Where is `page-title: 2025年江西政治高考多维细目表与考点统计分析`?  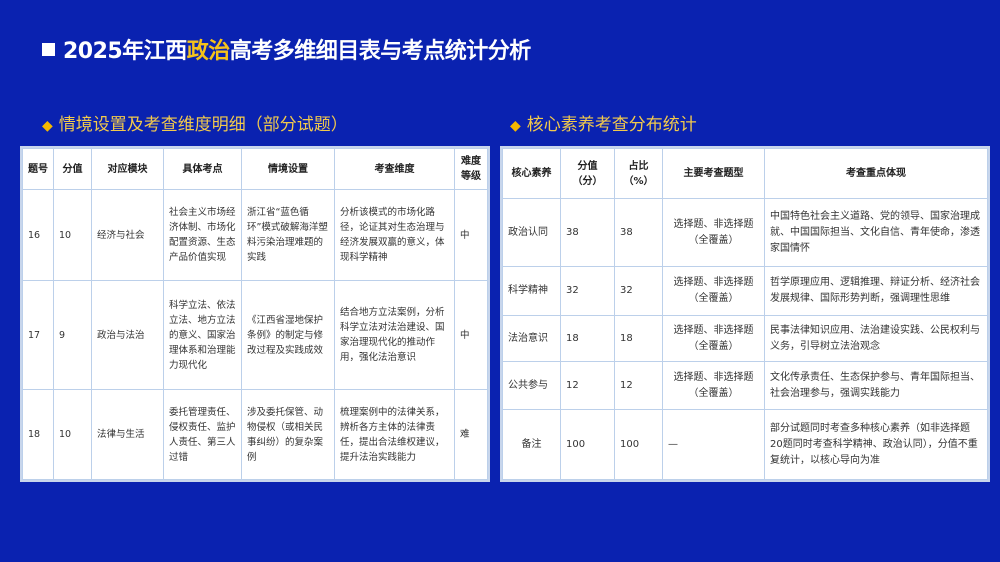
page-title: 2025年江西政治高考多维细目表与考点统计分析 is located at coordinates (286, 49).